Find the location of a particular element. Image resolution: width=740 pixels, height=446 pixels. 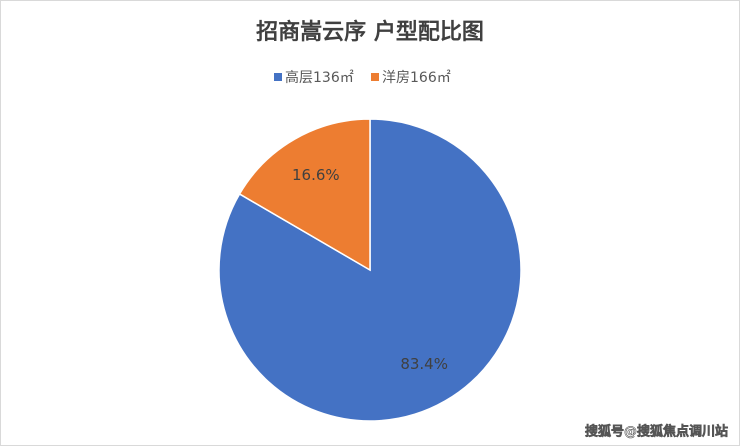

legend-label: 高层136㎡ is located at coordinates (319, 77).